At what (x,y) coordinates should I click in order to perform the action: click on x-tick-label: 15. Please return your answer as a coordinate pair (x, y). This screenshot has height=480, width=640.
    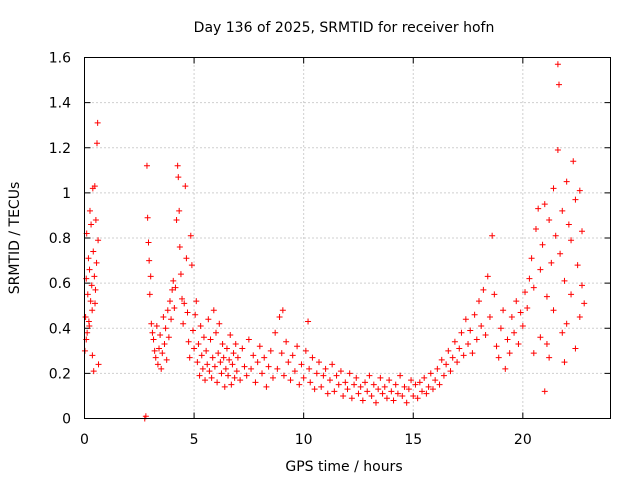
    Looking at the image, I should click on (413, 440).